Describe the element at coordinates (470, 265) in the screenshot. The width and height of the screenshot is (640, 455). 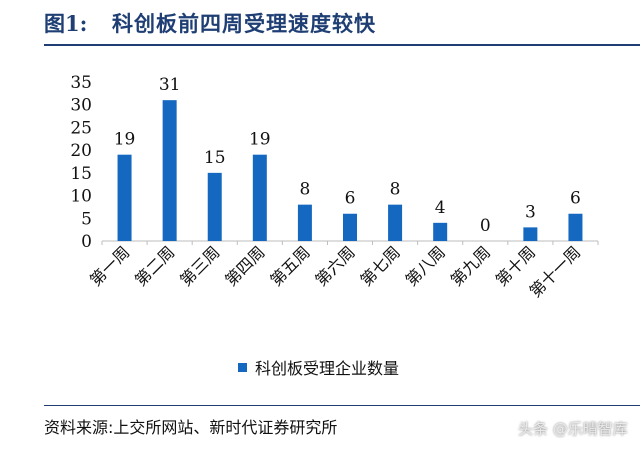
I see `x-tick-label: 第九周` at that location.